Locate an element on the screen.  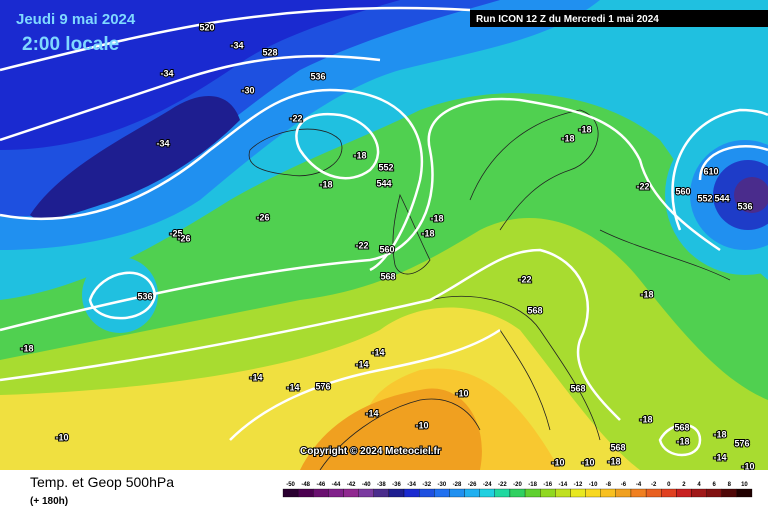
forecast-date: Jeudi 9 mai 2024 is located at coordinates (76, 19).